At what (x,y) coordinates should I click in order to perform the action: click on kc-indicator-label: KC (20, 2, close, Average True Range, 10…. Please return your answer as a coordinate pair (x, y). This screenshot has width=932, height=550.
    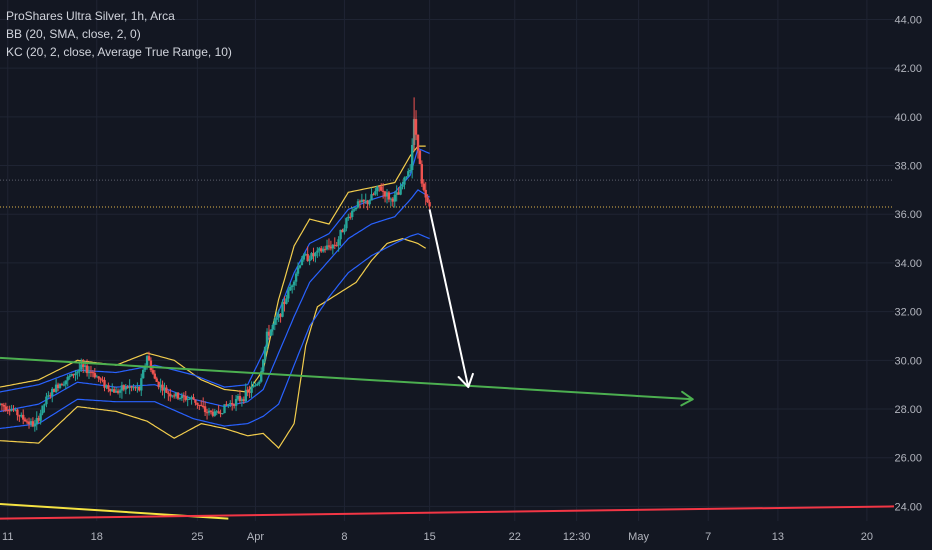
    Looking at the image, I should click on (119, 52).